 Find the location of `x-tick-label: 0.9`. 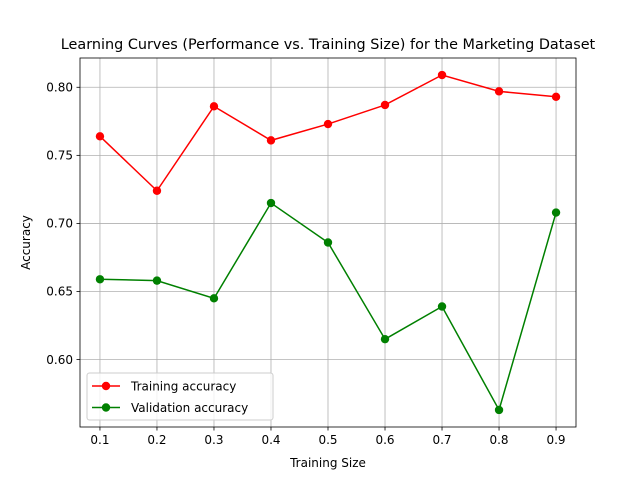

x-tick-label: 0.9 is located at coordinates (555, 440).